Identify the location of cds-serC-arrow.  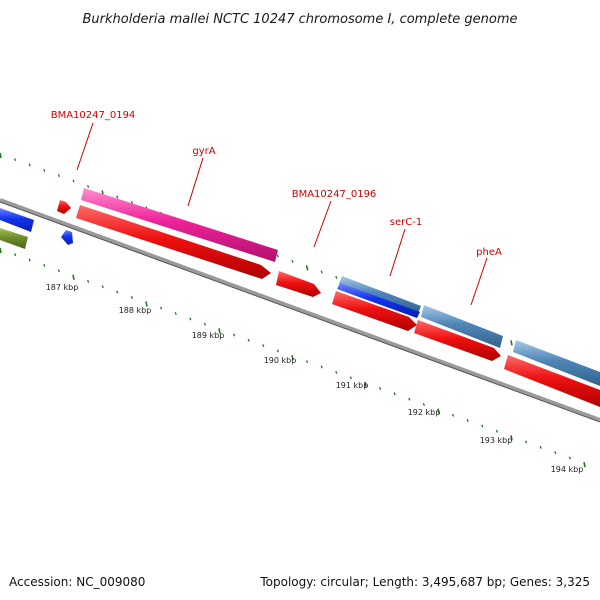
(374, 311).